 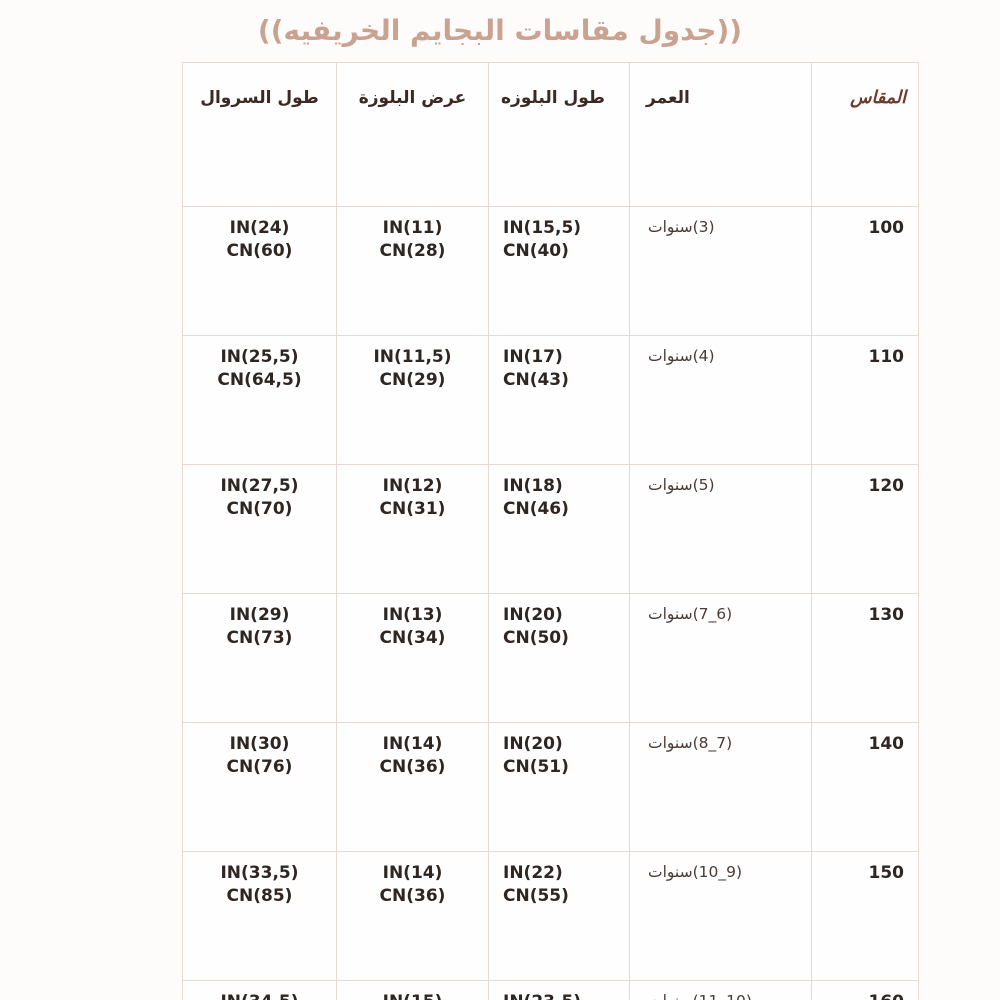 What do you see at coordinates (865, 787) in the screenshot?
I see `cell-size: 140` at bounding box center [865, 787].